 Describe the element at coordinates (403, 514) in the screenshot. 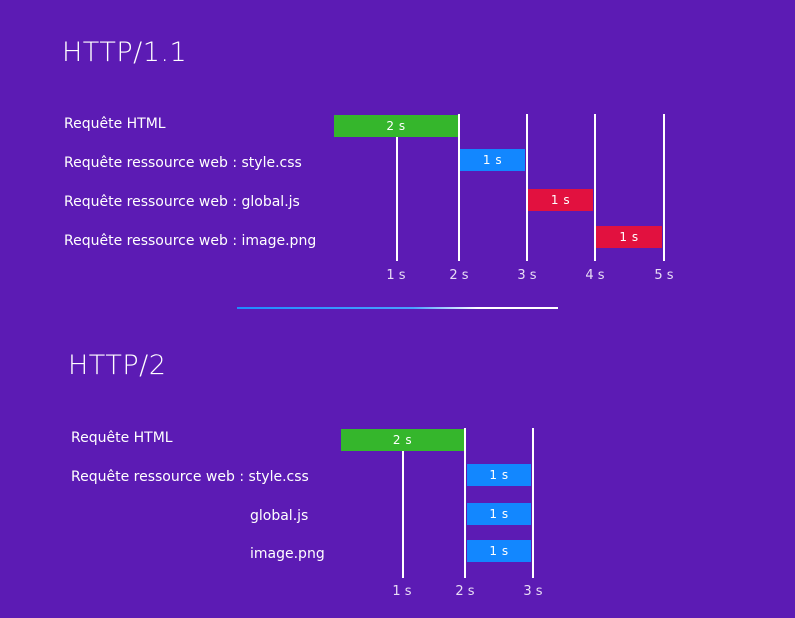

I see `http2-gridline-1s` at that location.